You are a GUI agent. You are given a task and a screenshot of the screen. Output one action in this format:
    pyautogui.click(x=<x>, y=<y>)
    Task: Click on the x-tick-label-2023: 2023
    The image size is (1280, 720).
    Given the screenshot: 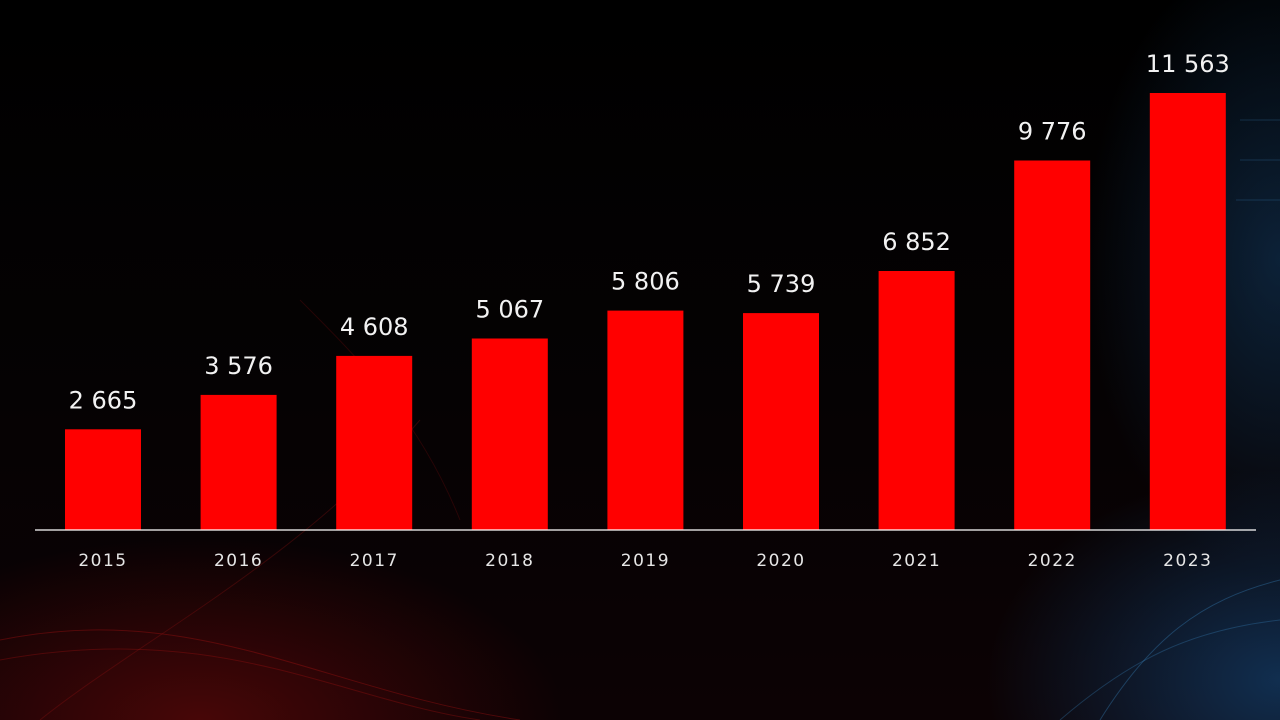 What is the action you would take?
    pyautogui.click(x=1187, y=561)
    